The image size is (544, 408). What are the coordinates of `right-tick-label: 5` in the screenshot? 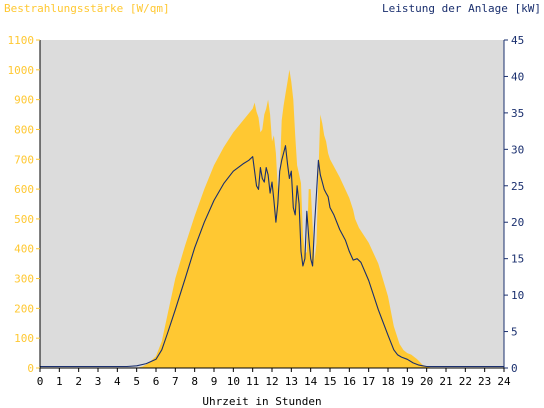 It's located at (514, 332).